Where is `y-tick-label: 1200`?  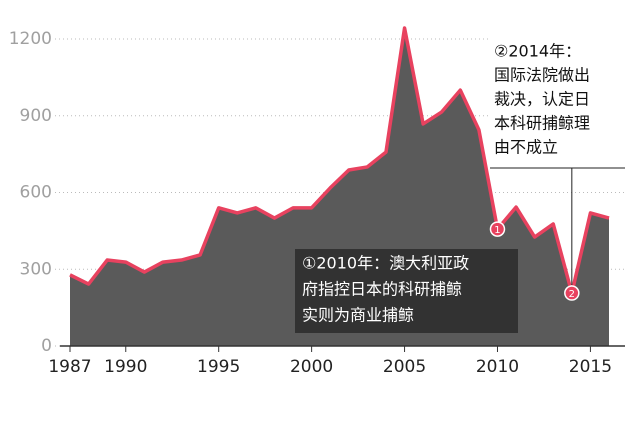 y-tick-label: 1200 is located at coordinates (30, 39).